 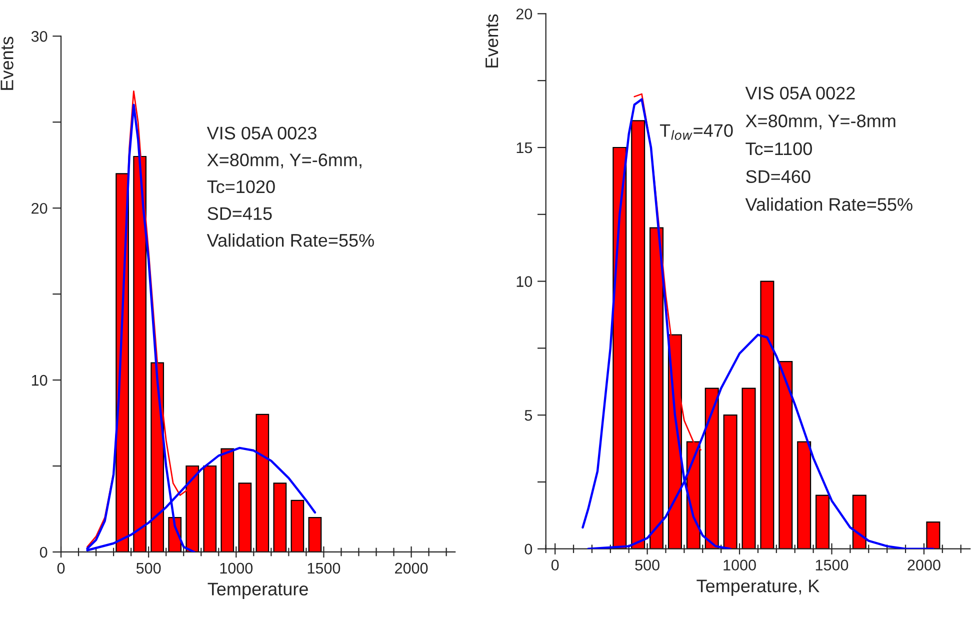 I want to click on annotation: SD=460, so click(x=778, y=176).